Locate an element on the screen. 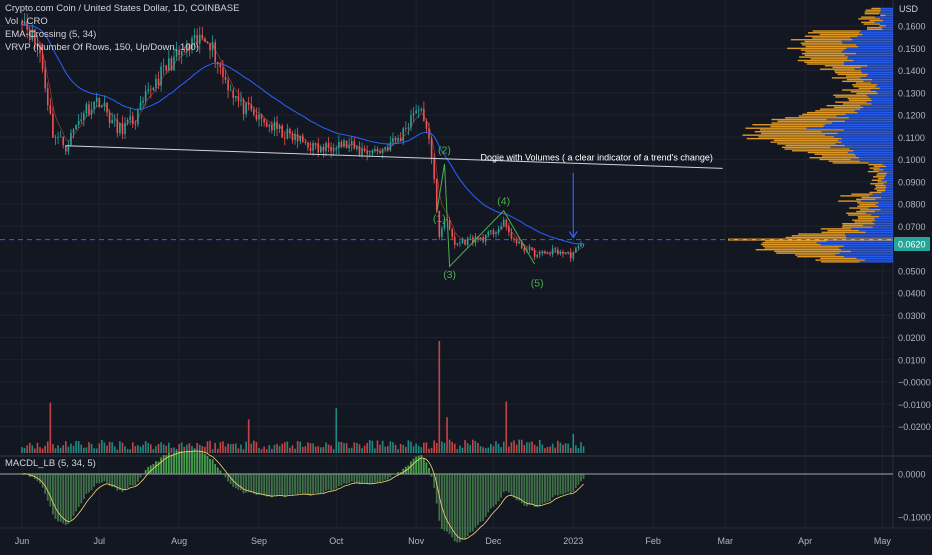 This screenshot has width=932, height=555. indicator-vrvp-label: VRVP (Number Of Rows, 150, Up/Down, 100) is located at coordinates (102, 47).